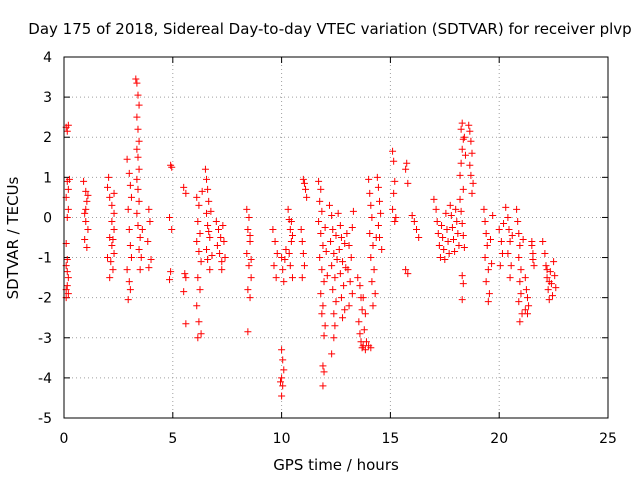 This screenshot has width=640, height=480. I want to click on x-tick-label: 15, so click(390, 439).